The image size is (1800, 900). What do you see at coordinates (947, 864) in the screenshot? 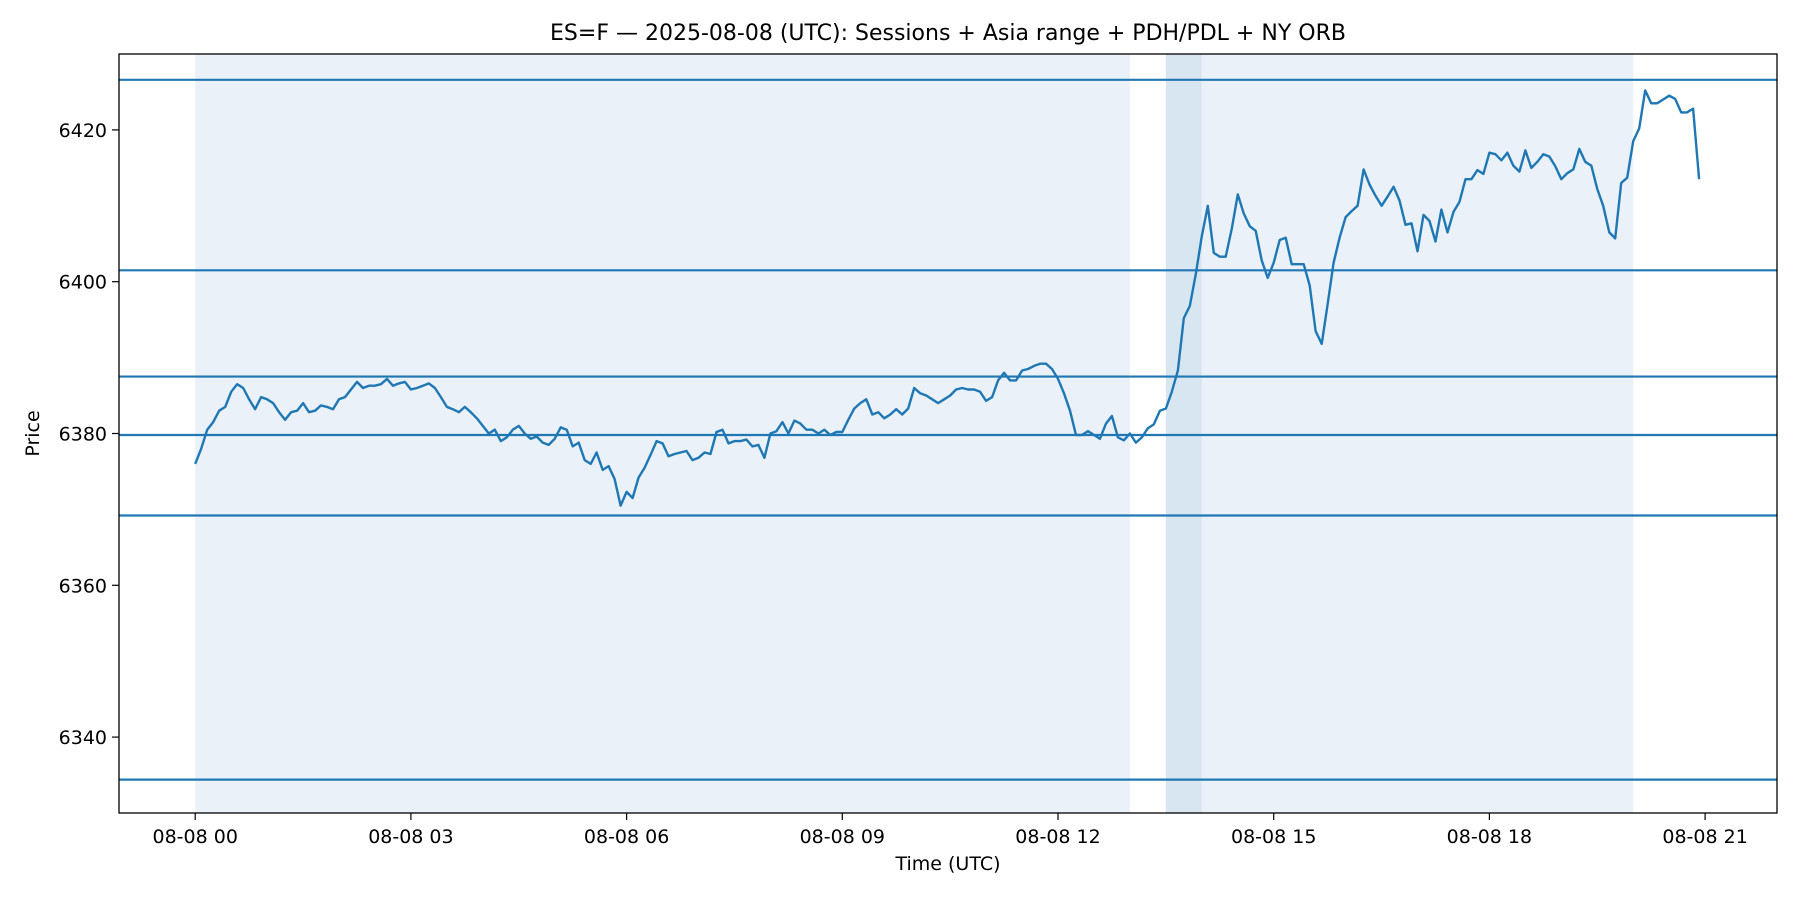
I see `x-axis-label: Time (UTC)` at bounding box center [947, 864].